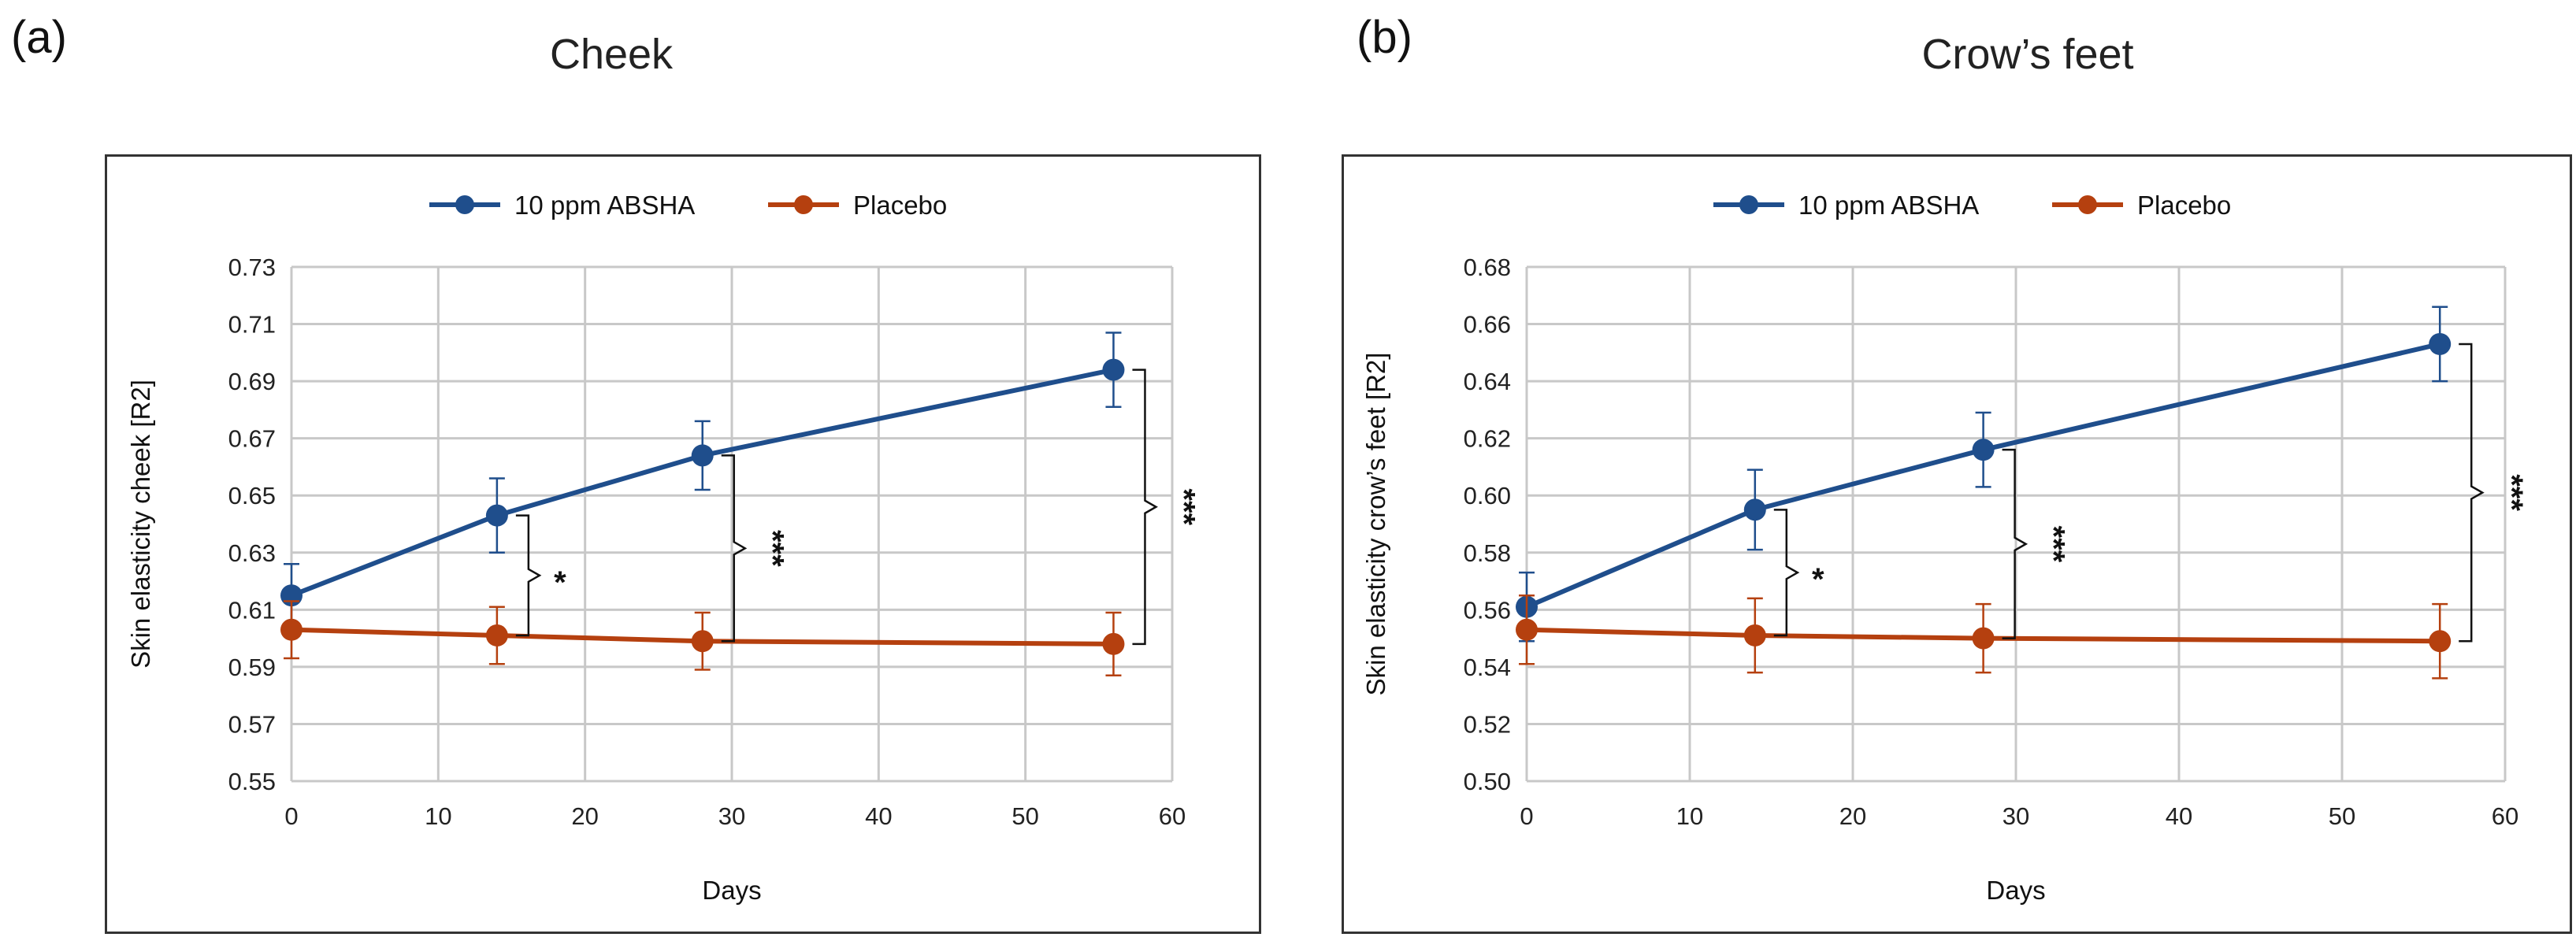  Describe the element at coordinates (2027, 54) in the screenshot. I see `panel-b-title: Crow’s feet` at that location.